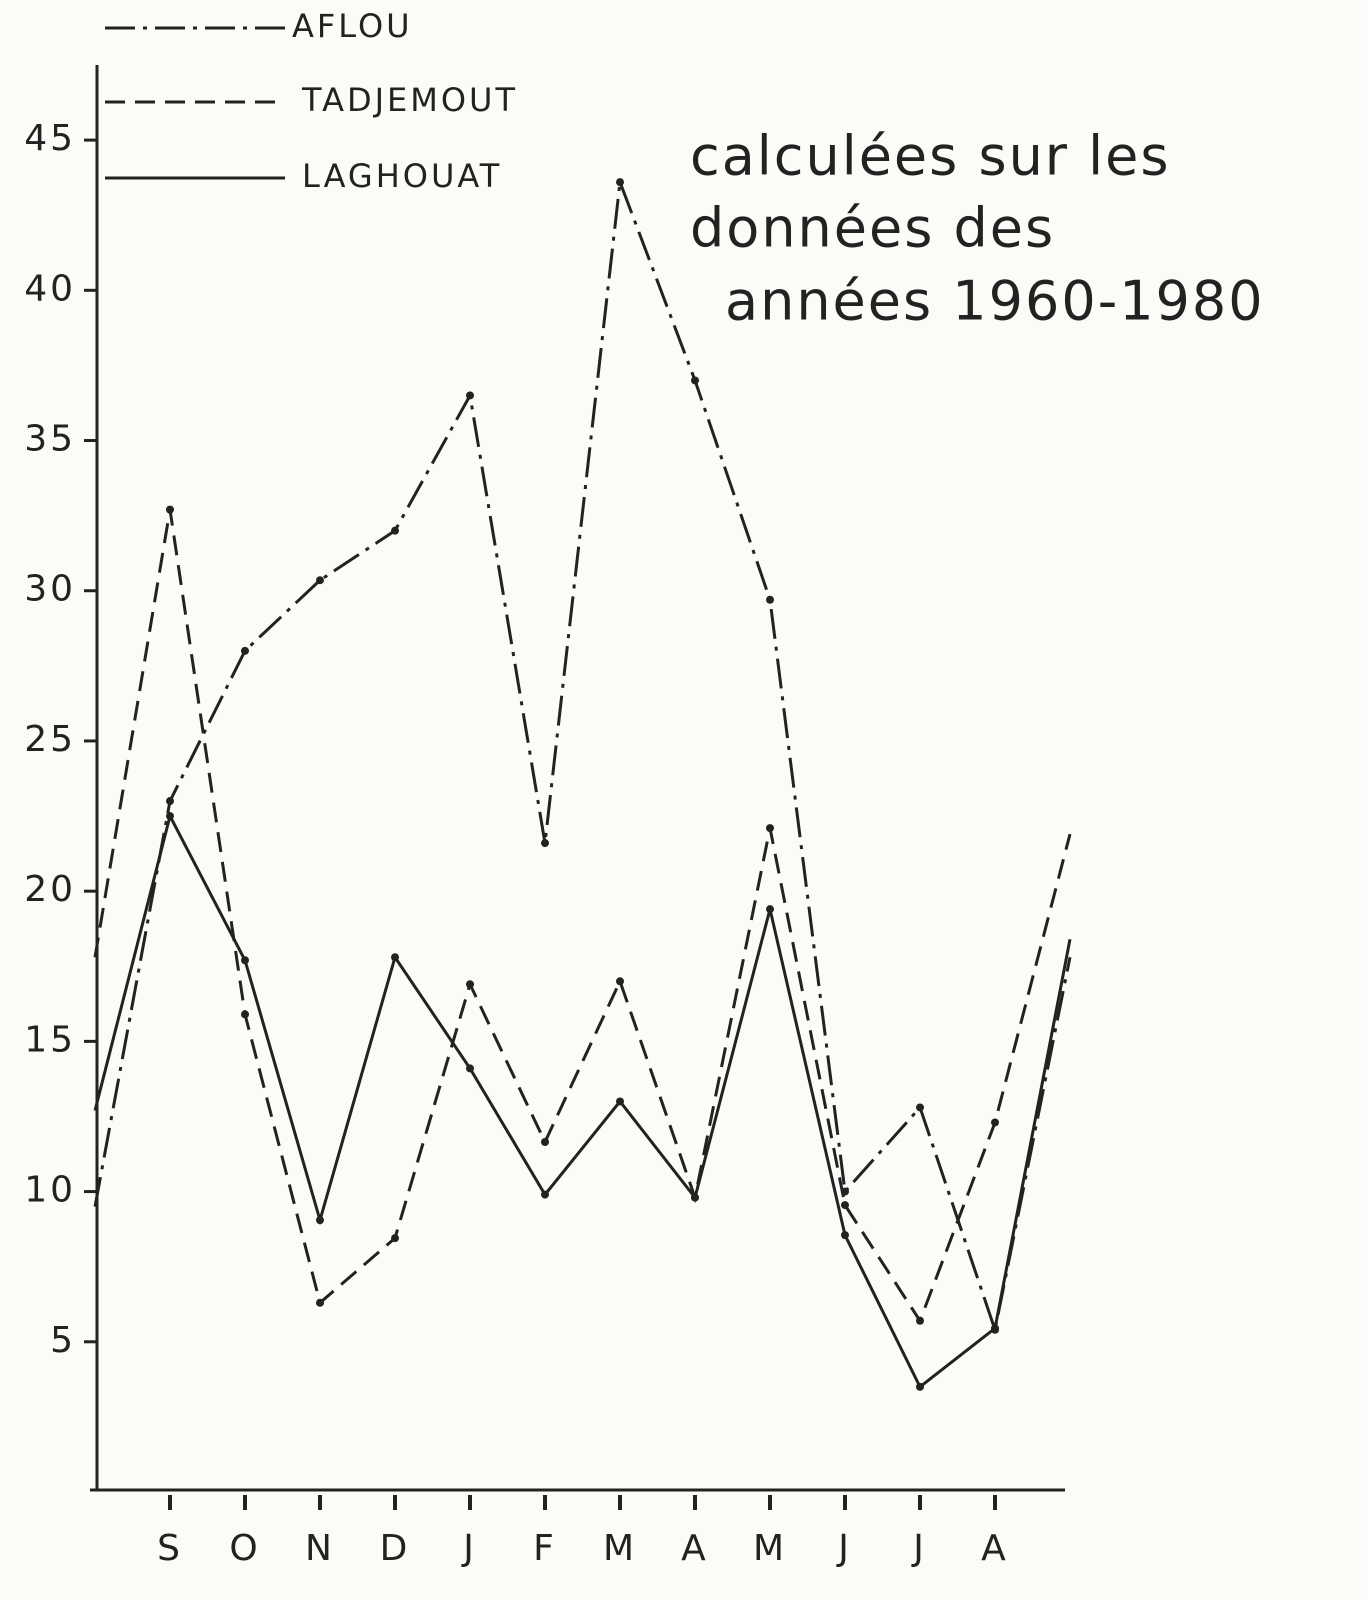  I want to click on legend-label: LAGHOUAT, so click(402, 176).